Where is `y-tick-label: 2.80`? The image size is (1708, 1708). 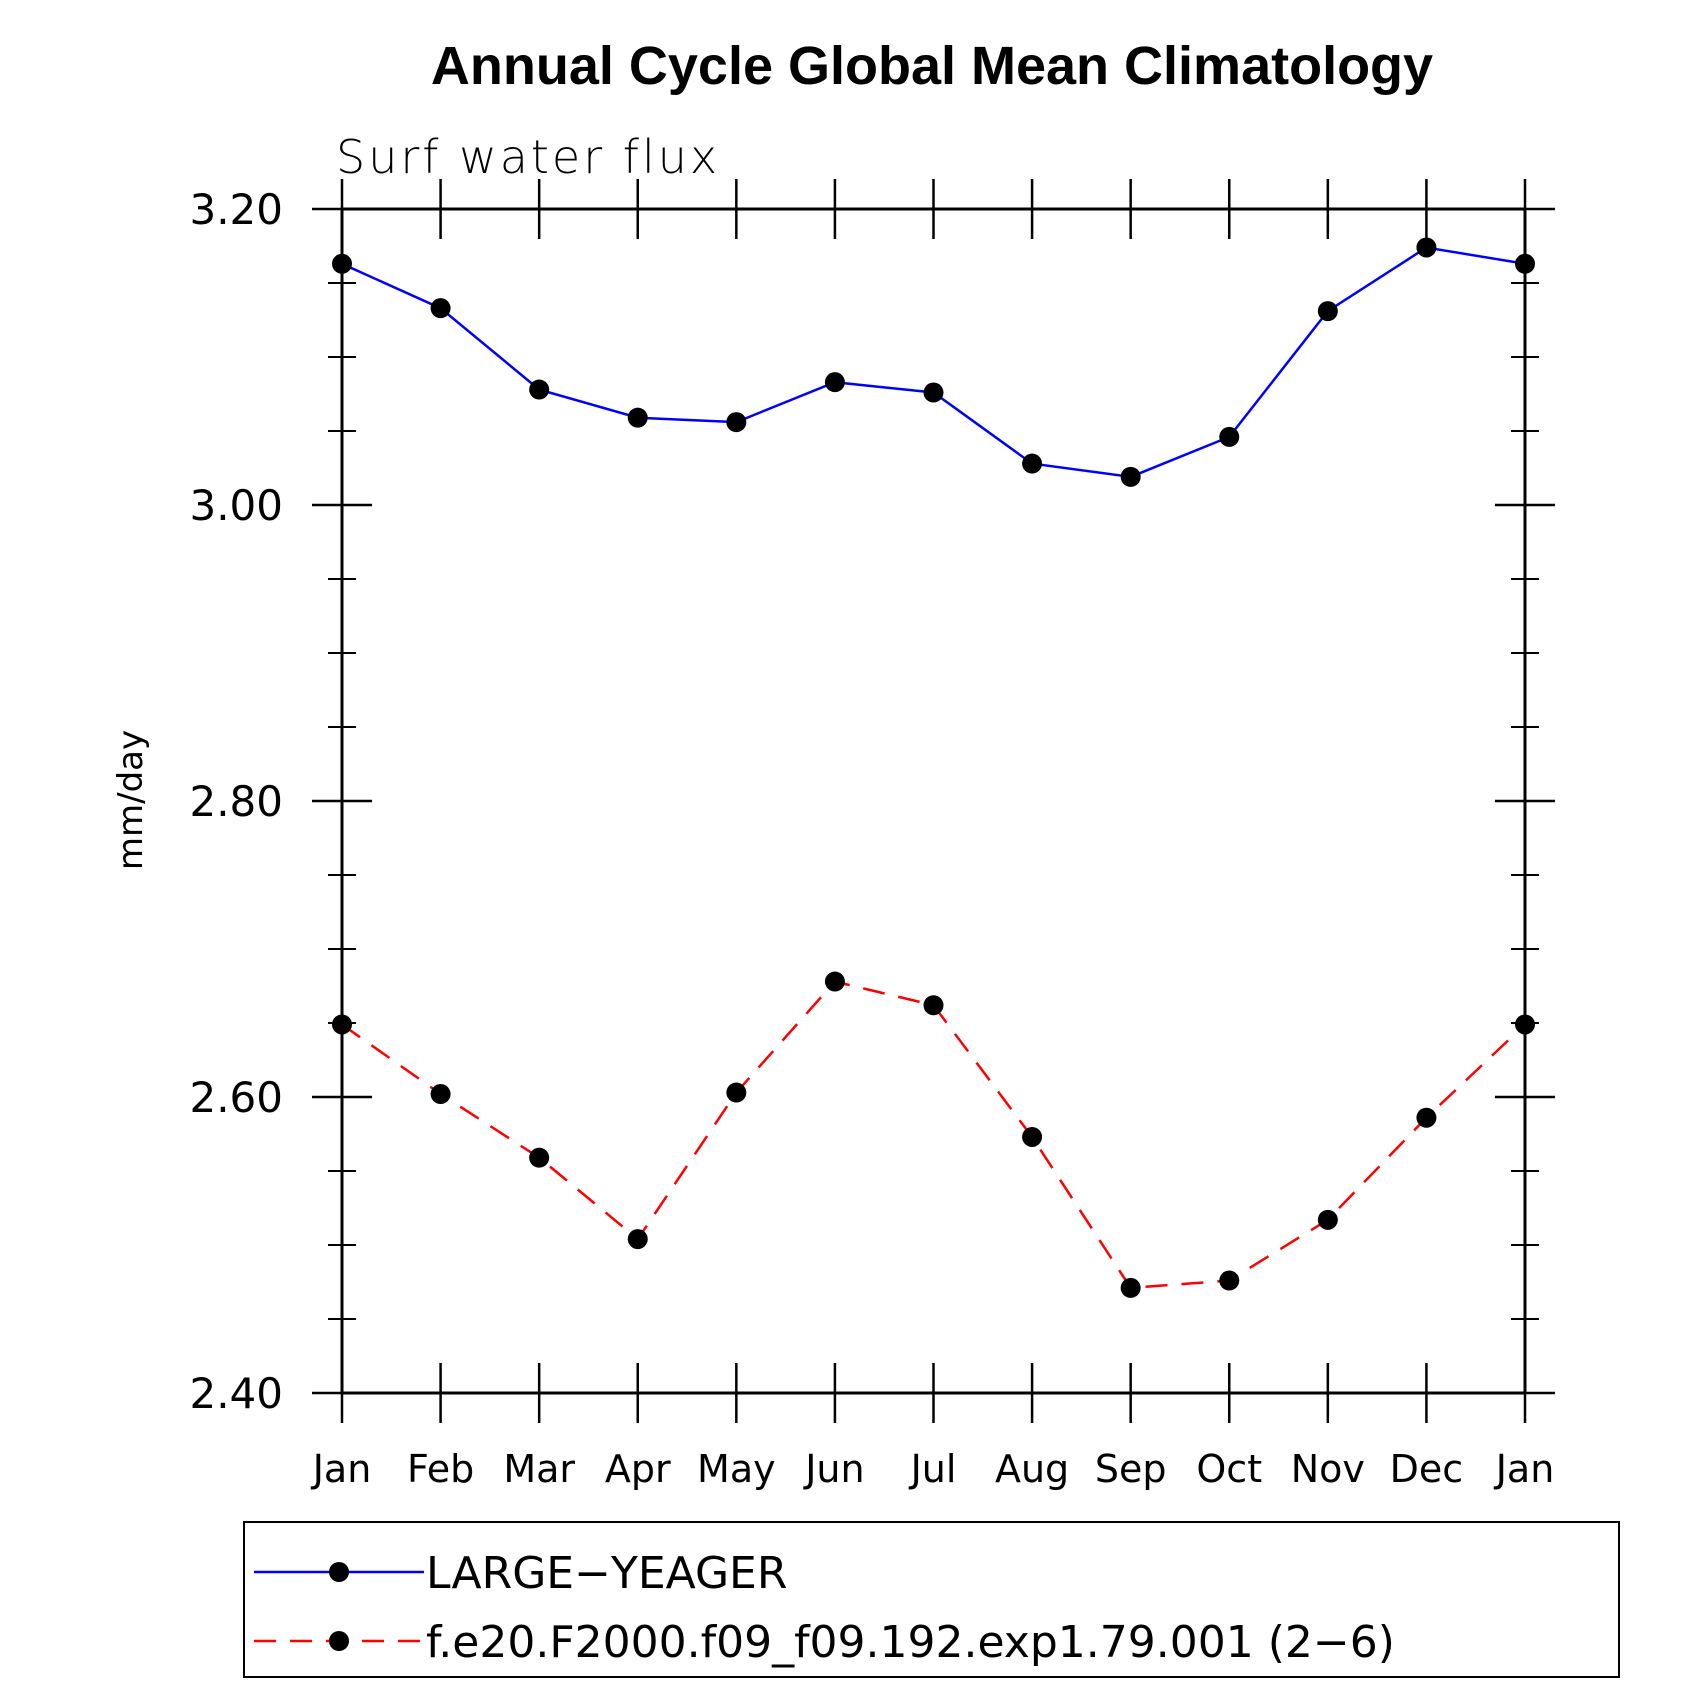 y-tick-label: 2.80 is located at coordinates (236, 801).